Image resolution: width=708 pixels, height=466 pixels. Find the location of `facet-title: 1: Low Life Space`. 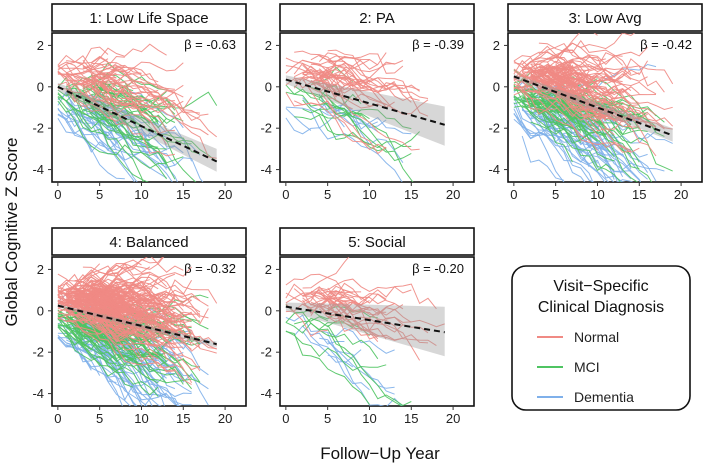

facet-title: 1: Low Life Space is located at coordinates (148, 18).